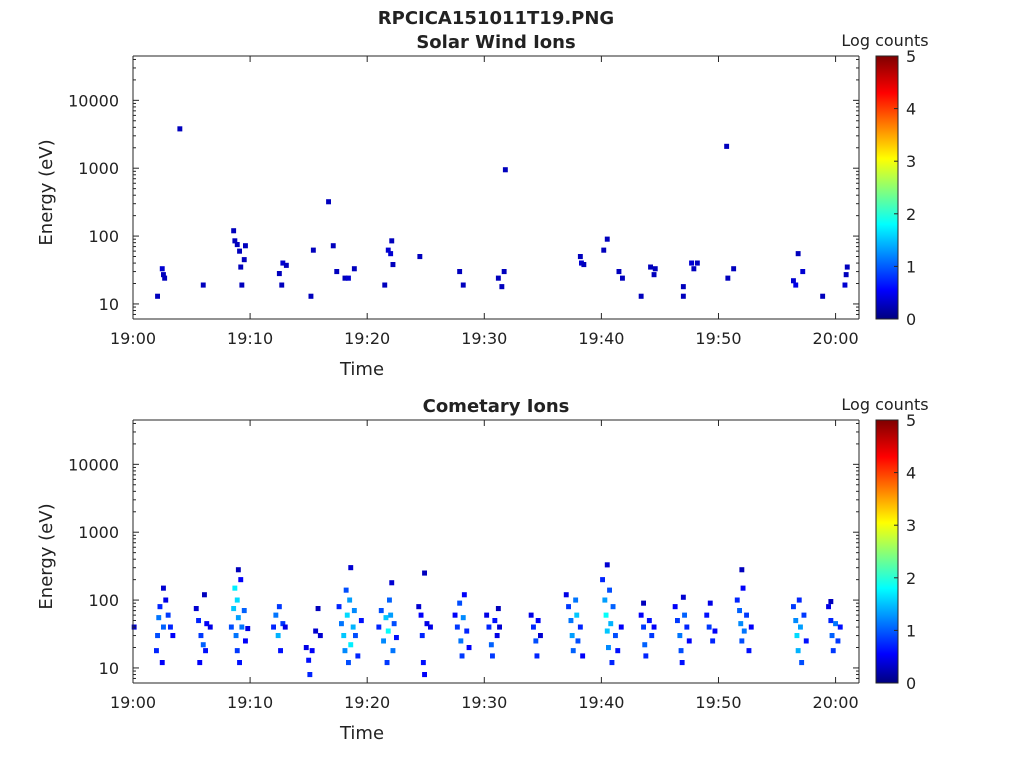 The width and height of the screenshot is (1024, 768). Describe the element at coordinates (250, 338) in the screenshot. I see `x-tick-label: 19:10` at that location.